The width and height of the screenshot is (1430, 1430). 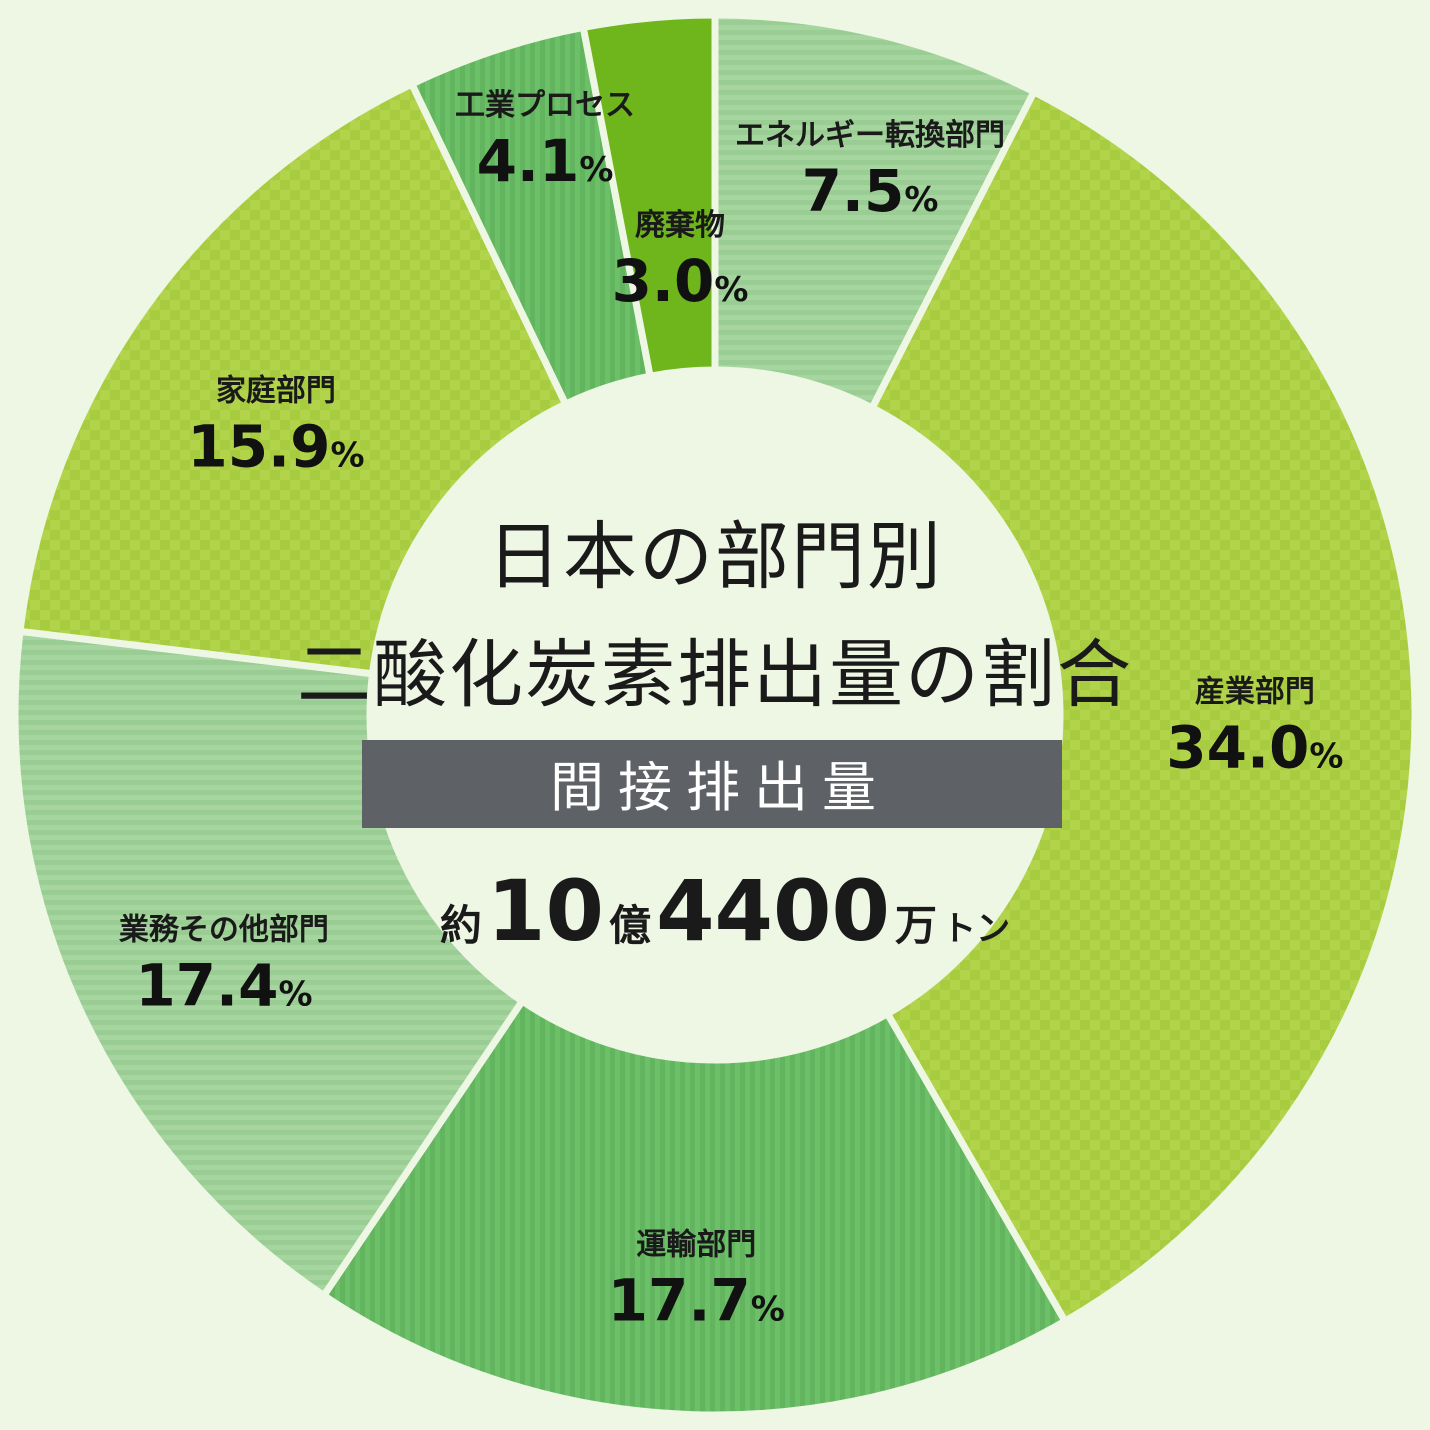 What do you see at coordinates (696, 1245) in the screenshot?
I see `slice-label-2: 運輸部門` at bounding box center [696, 1245].